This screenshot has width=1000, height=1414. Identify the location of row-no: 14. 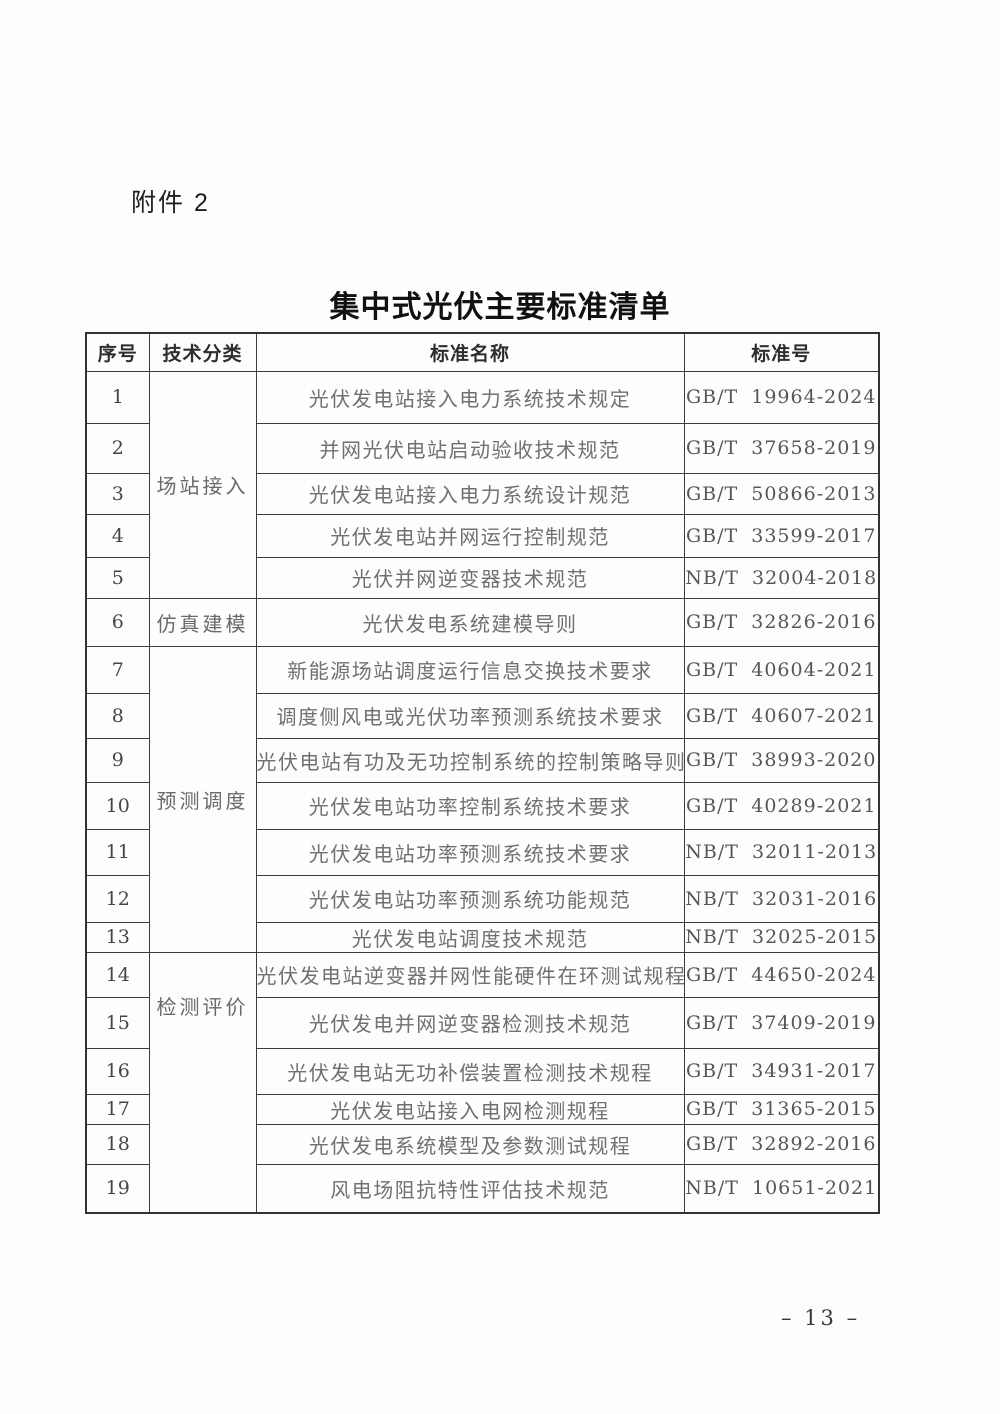
(117, 974).